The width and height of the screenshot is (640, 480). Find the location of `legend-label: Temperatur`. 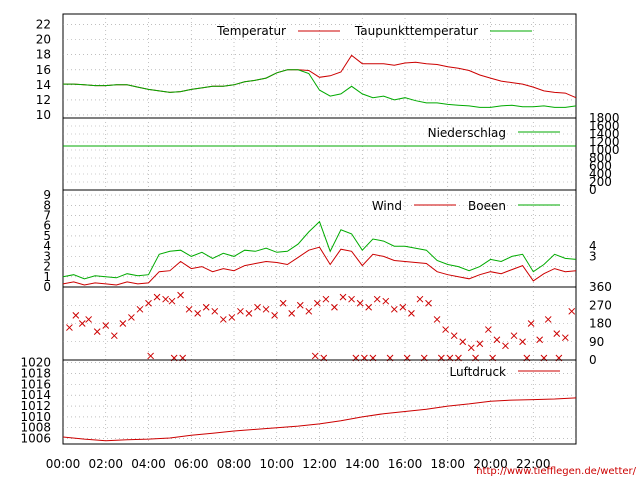

legend-label: Temperatur is located at coordinates (251, 31).